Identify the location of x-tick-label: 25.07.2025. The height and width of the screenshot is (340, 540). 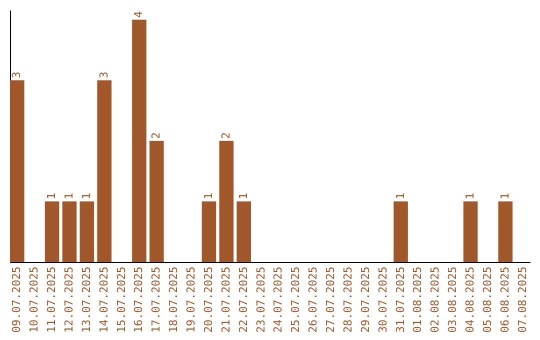
(295, 299).